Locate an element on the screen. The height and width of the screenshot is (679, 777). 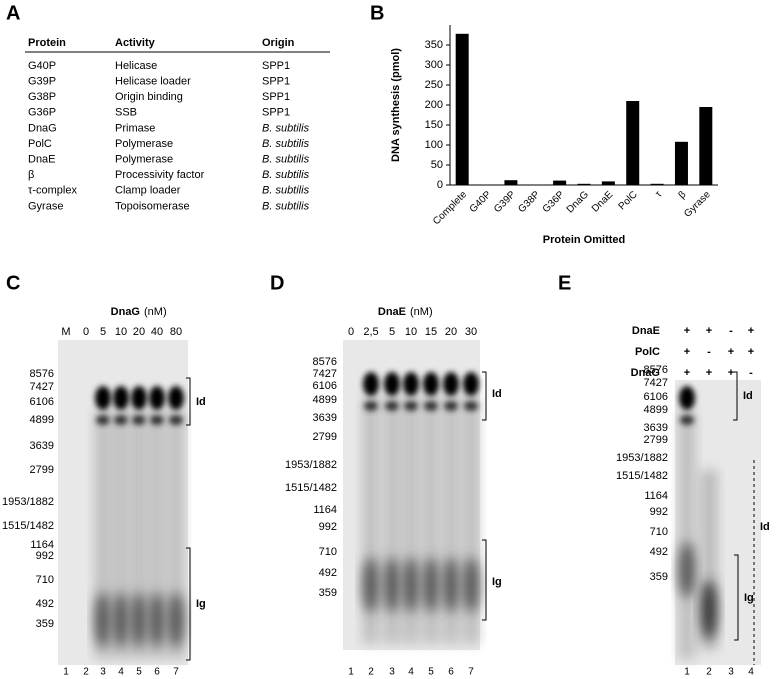
table-cell: β is located at coordinates (31, 175).